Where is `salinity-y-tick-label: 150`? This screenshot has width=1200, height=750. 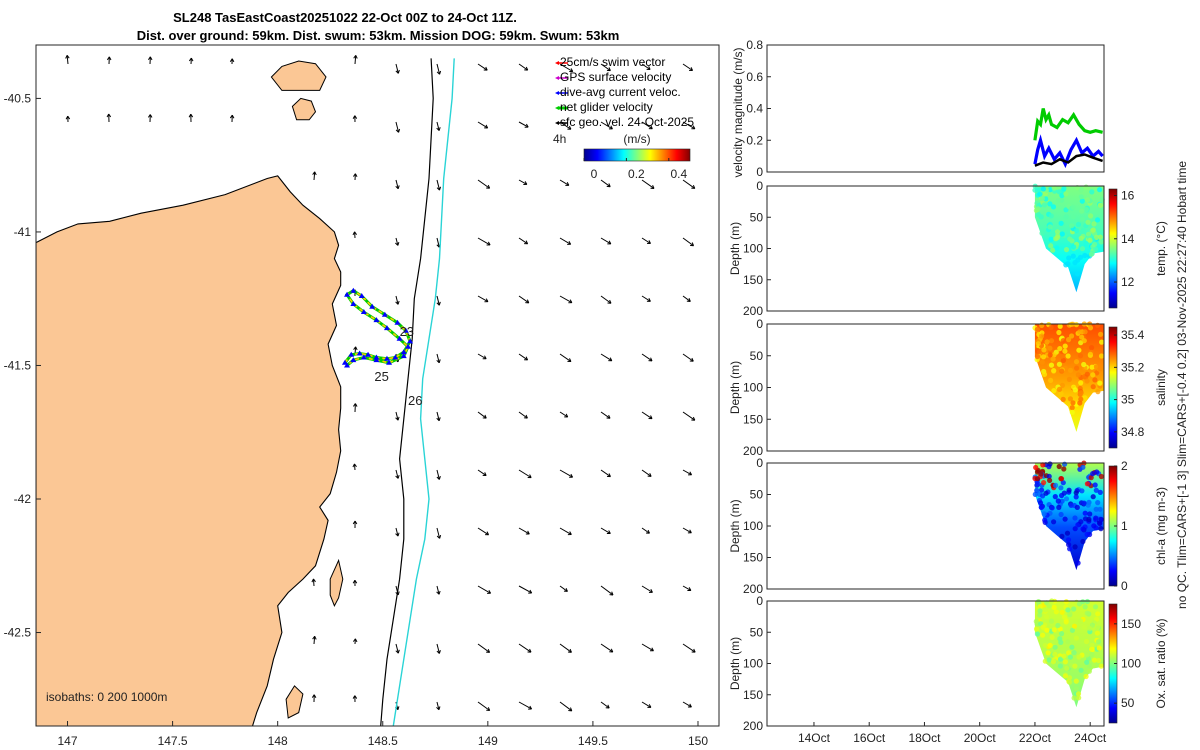
salinity-y-tick-label: 150 is located at coordinates (753, 419).